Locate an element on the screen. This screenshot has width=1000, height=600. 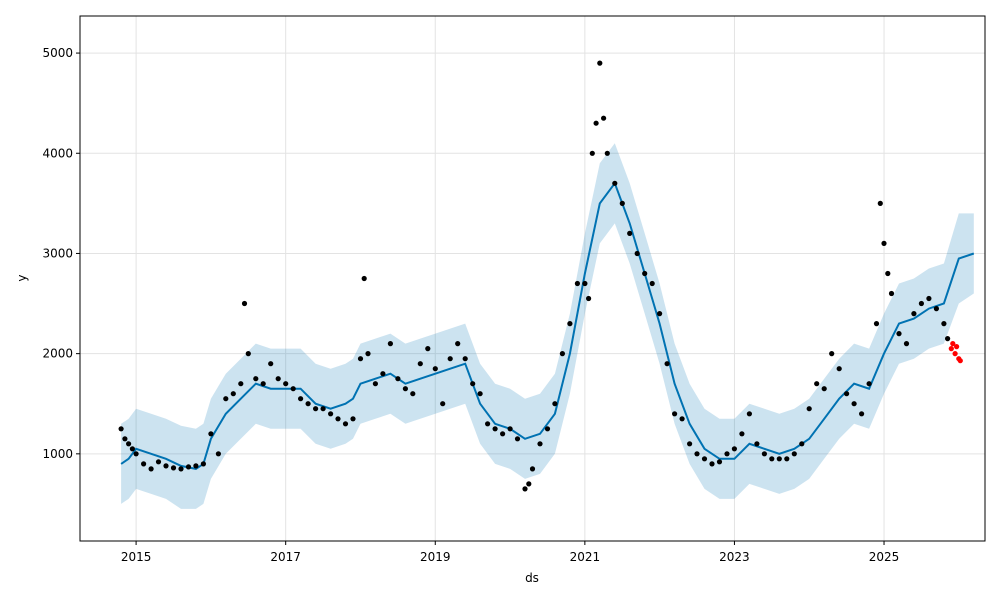
y-tick-label: 5000 is located at coordinates (57, 53).